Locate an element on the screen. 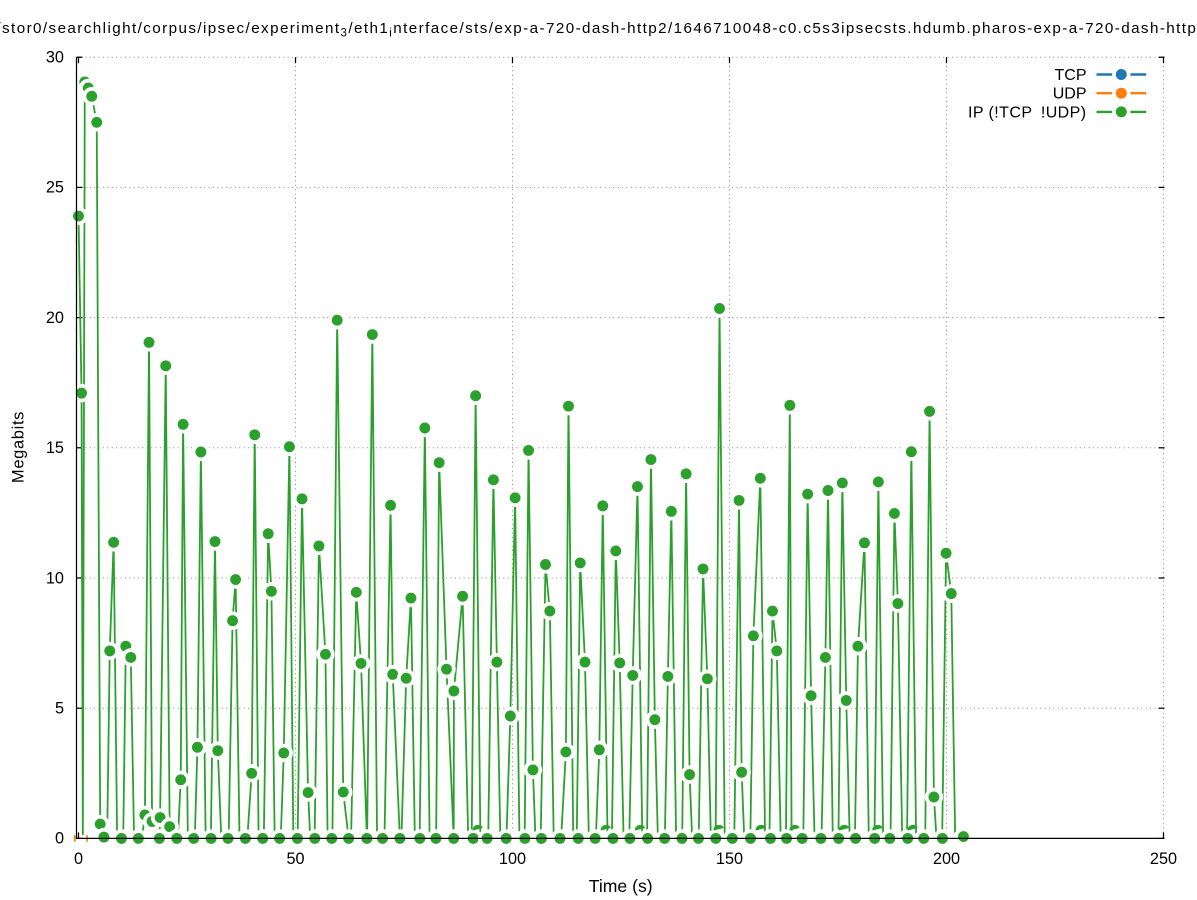 This screenshot has height=900, width=1197. svg-text: 20 is located at coordinates (55, 318).